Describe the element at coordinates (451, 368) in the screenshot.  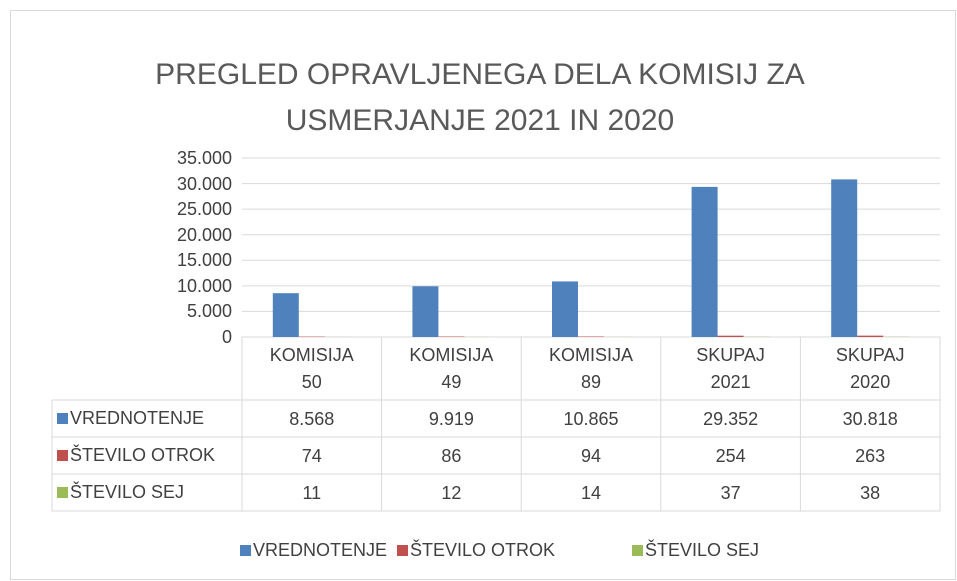
I see `category-label: KOMISIJA 49` at that location.